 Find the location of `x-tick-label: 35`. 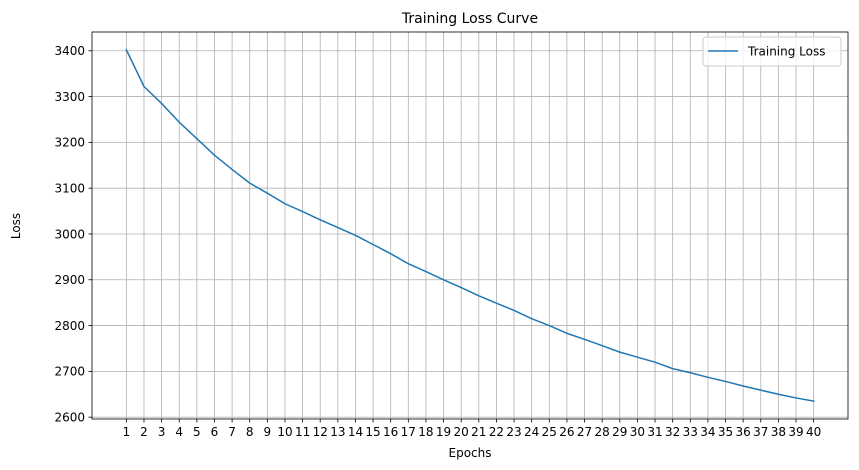

x-tick-label: 35 is located at coordinates (725, 432).